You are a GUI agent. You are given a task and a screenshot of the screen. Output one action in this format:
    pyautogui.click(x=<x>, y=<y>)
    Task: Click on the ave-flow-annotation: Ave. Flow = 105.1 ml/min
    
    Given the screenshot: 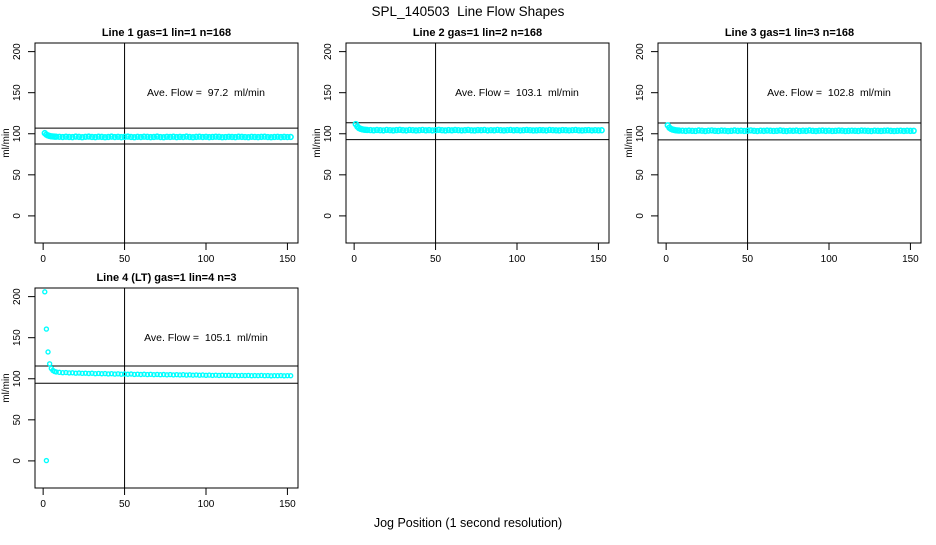 What is the action you would take?
    pyautogui.click(x=206, y=338)
    